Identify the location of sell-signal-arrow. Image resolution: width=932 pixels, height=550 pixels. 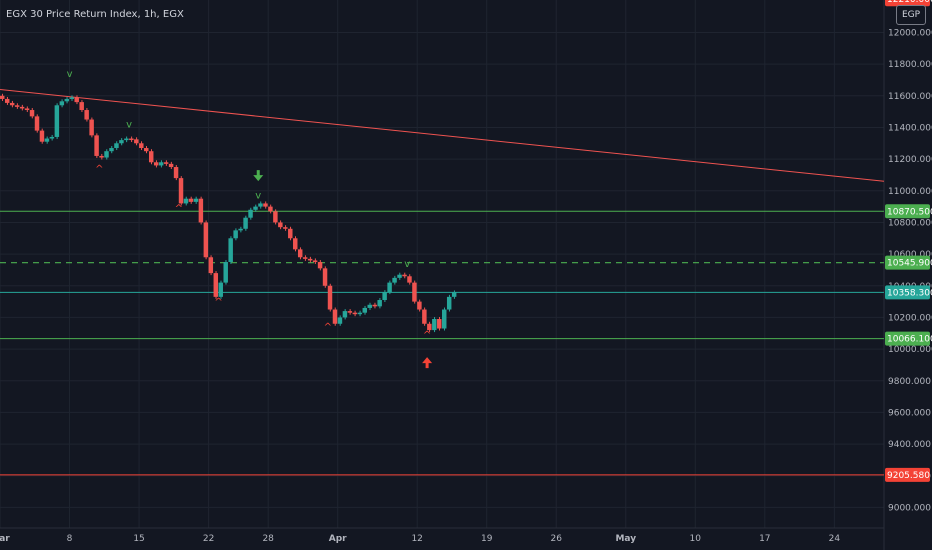
(258, 176).